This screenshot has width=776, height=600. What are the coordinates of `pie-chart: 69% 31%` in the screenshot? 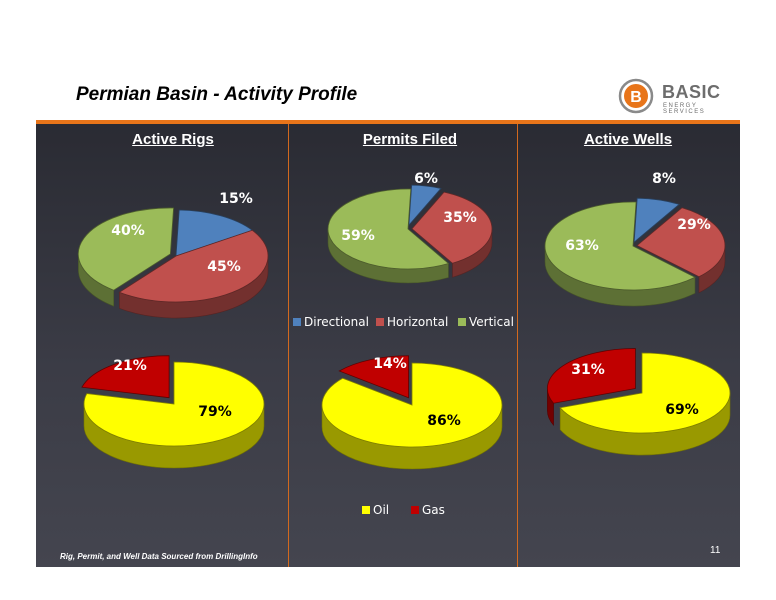 It's located at (639, 402).